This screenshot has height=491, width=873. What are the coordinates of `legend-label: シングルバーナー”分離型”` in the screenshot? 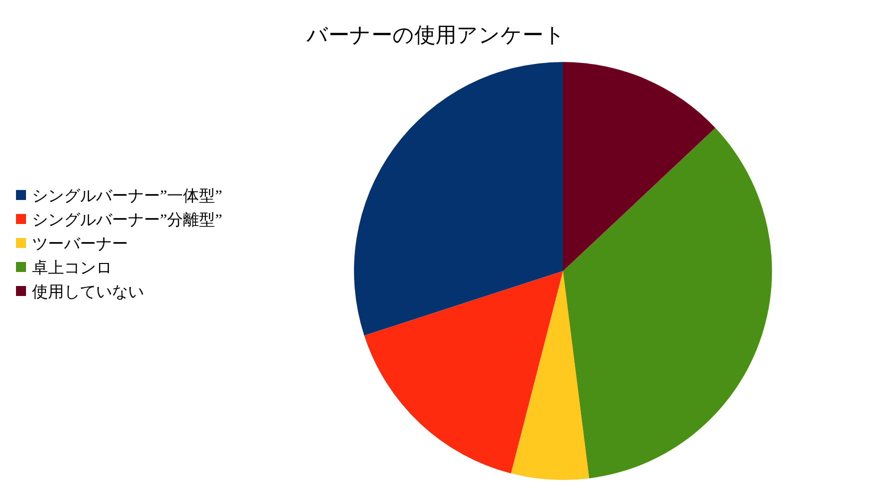 It's located at (127, 220).